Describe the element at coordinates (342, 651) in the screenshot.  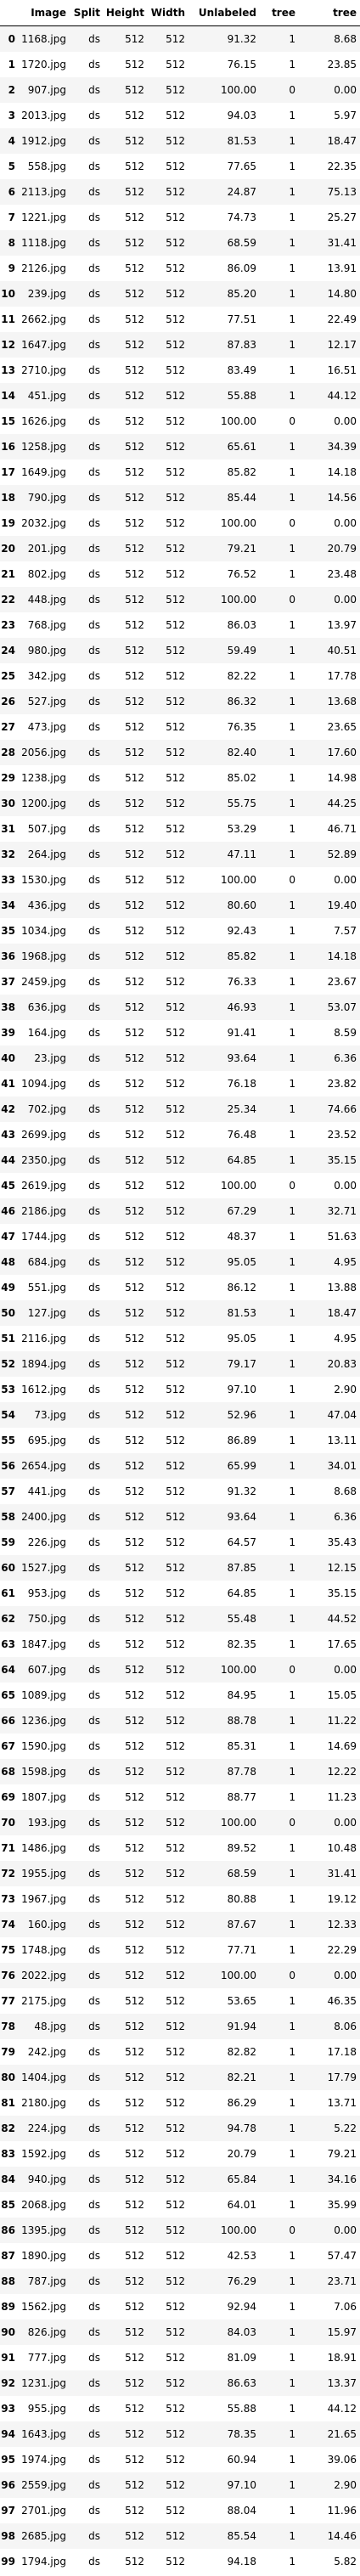
I see `tree-percent-cell: 40.51` at that location.